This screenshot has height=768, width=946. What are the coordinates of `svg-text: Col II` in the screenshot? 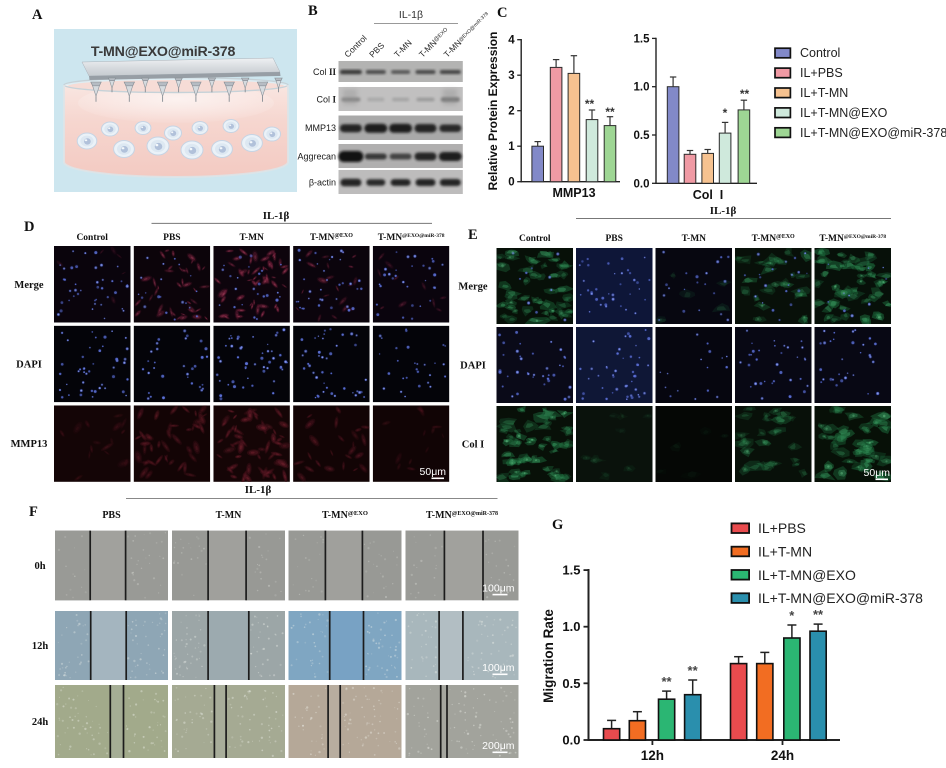 It's located at (325, 72).